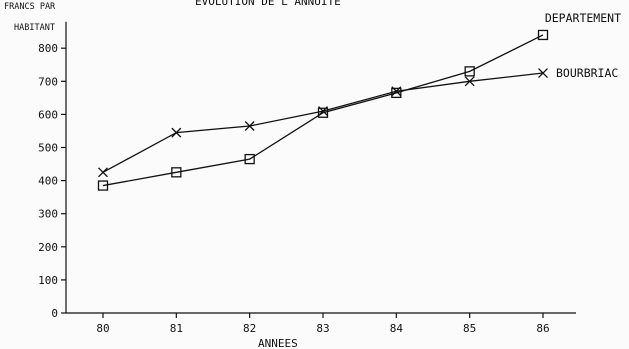 This screenshot has width=629, height=349. Describe the element at coordinates (322, 328) in the screenshot. I see `x-tick-label: 83` at that location.